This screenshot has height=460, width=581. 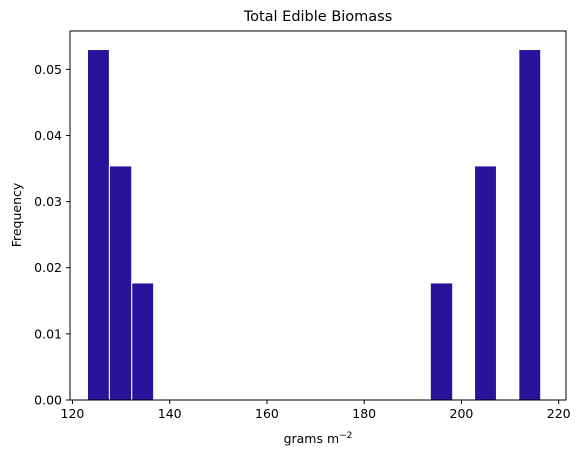 I want to click on x-tick-label: 160, so click(x=267, y=413).